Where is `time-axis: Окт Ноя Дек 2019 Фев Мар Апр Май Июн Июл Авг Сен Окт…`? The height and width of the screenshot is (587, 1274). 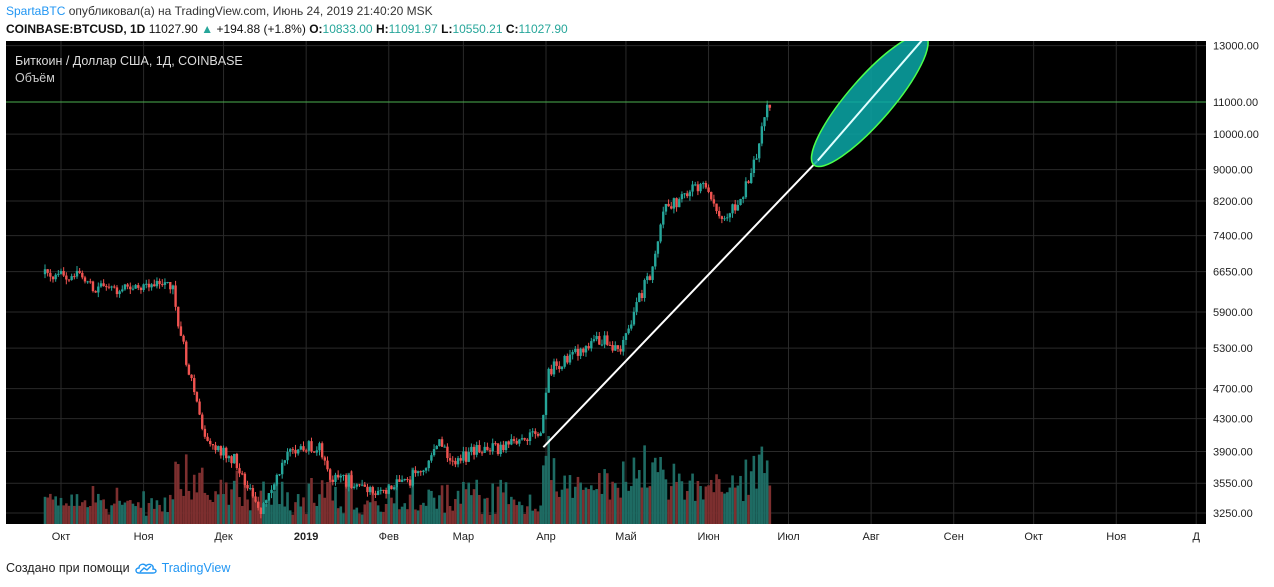 time-axis: Окт Ноя Дек 2019 Фев Мар Апр Май Июн Июл Авг Сен Окт… is located at coordinates (626, 537).